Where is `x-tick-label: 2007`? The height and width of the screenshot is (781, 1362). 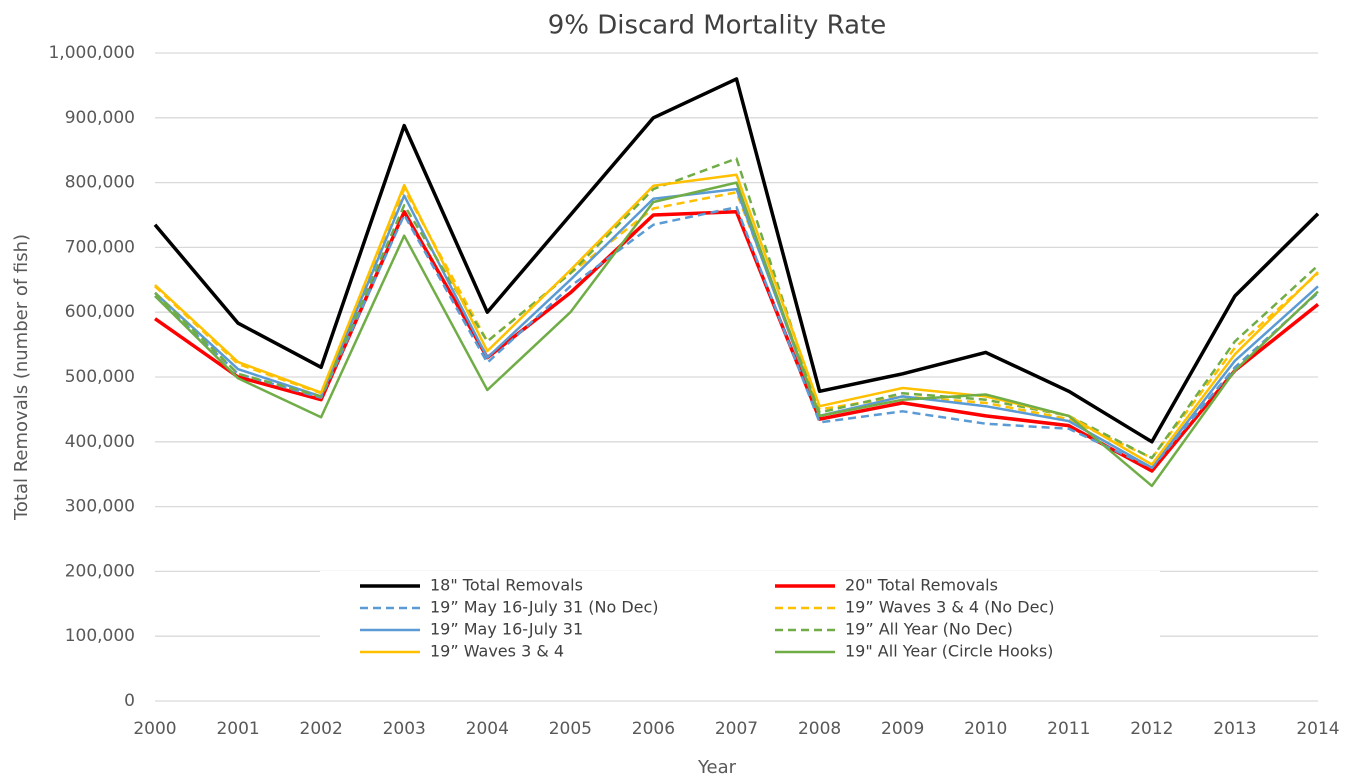
x-tick-label: 2007 is located at coordinates (736, 729).